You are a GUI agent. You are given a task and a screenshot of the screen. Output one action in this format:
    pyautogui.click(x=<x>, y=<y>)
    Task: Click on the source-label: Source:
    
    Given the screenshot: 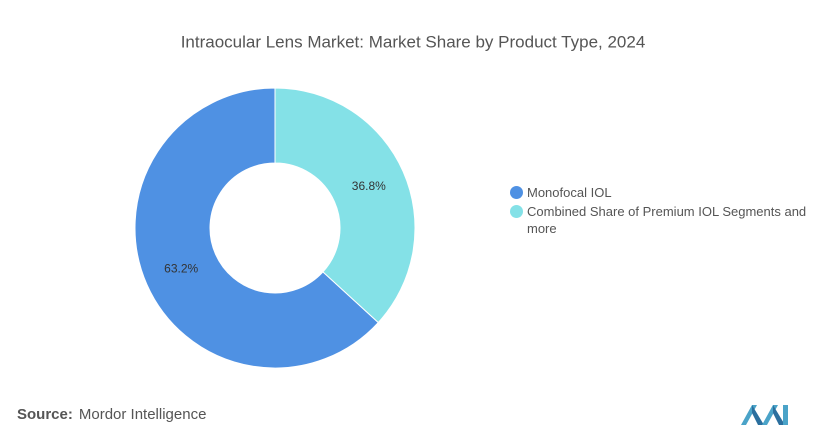 What is the action you would take?
    pyautogui.click(x=45, y=414)
    